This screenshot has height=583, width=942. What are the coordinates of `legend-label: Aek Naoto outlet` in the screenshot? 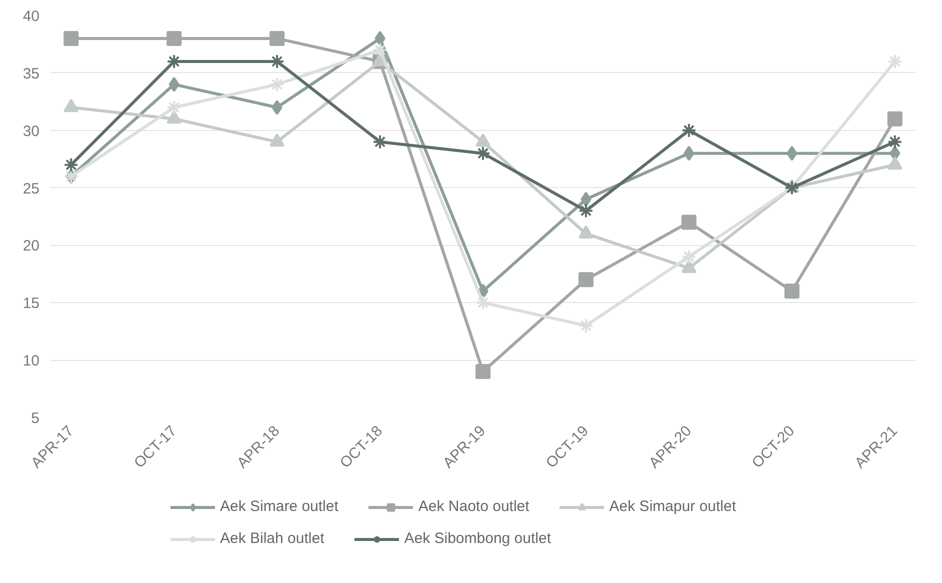 It's located at (474, 506).